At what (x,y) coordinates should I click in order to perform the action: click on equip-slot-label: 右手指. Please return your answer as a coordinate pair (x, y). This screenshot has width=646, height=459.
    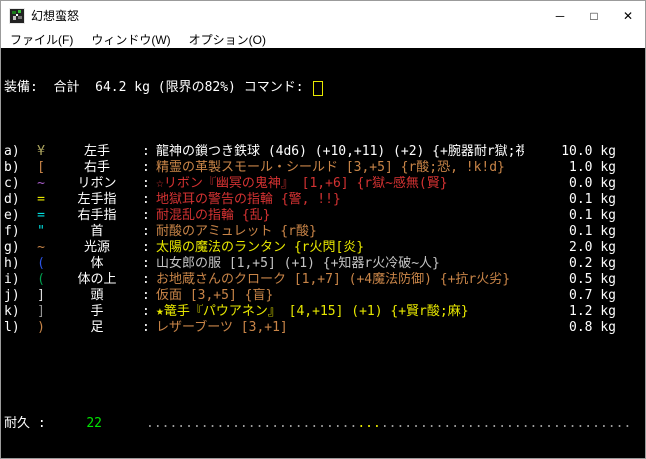
    Looking at the image, I should click on (97, 215).